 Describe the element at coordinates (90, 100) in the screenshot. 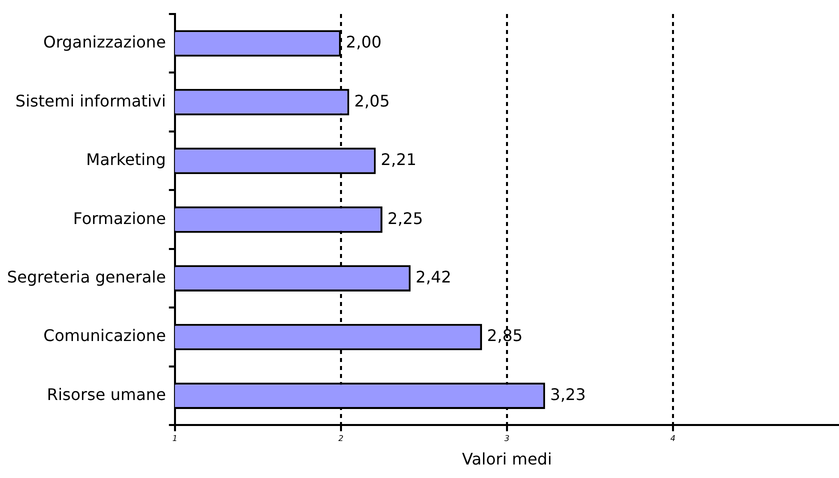

I see `y-tick-label: Sistemi informativi` at that location.